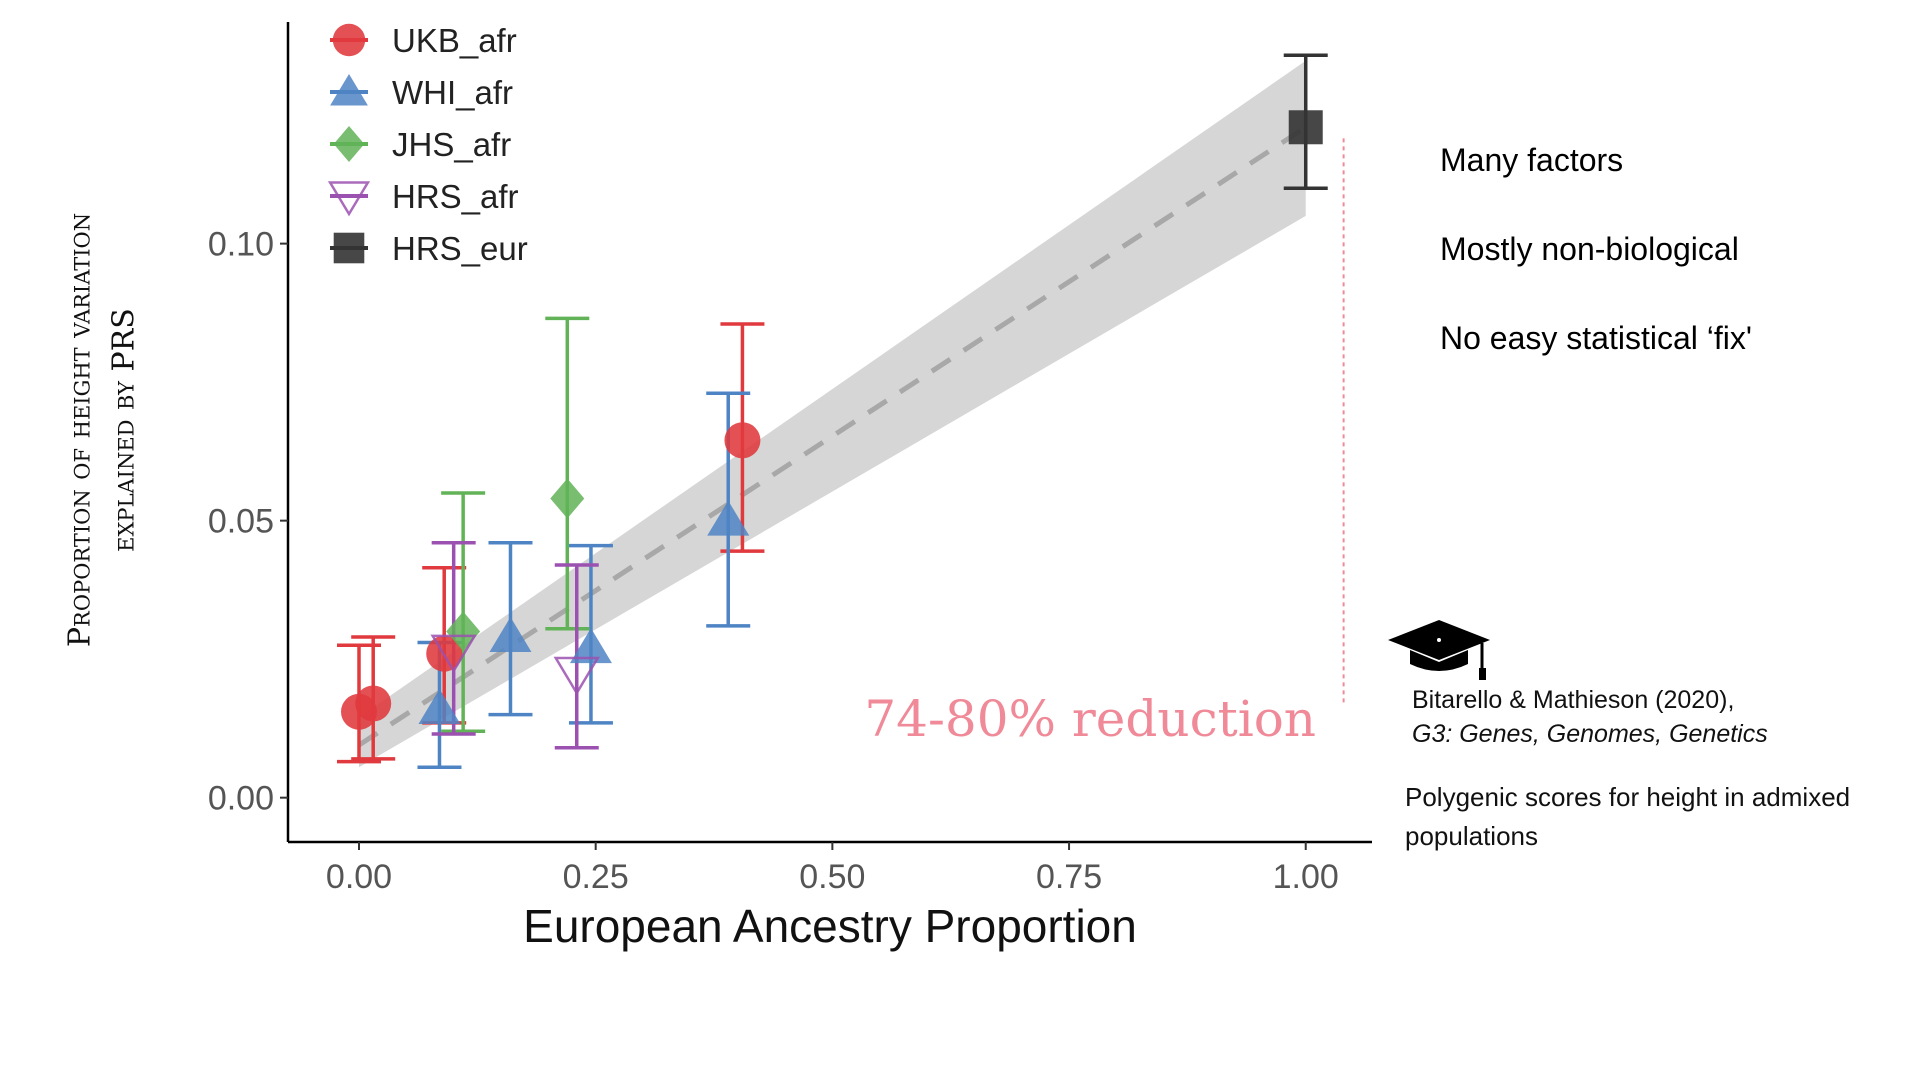 The width and height of the screenshot is (1920, 1080). Describe the element at coordinates (1589, 249) in the screenshot. I see `side-point-2: Mostly non-biological` at that location.